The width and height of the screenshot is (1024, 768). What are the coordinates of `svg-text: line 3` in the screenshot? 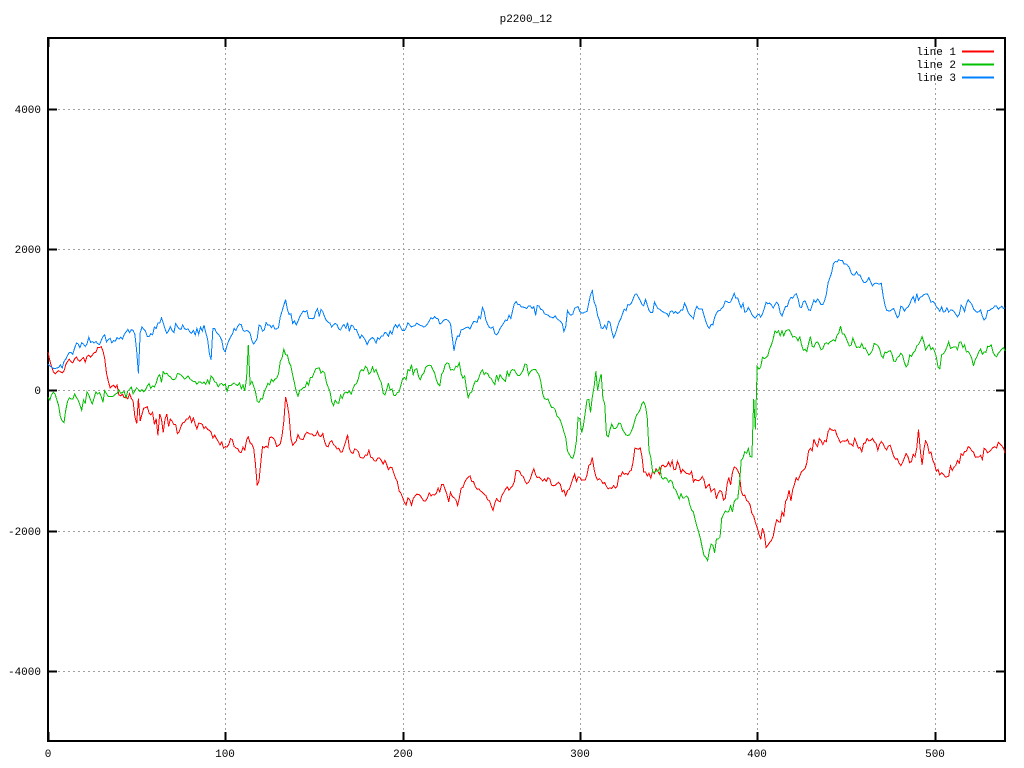 It's located at (936, 79).